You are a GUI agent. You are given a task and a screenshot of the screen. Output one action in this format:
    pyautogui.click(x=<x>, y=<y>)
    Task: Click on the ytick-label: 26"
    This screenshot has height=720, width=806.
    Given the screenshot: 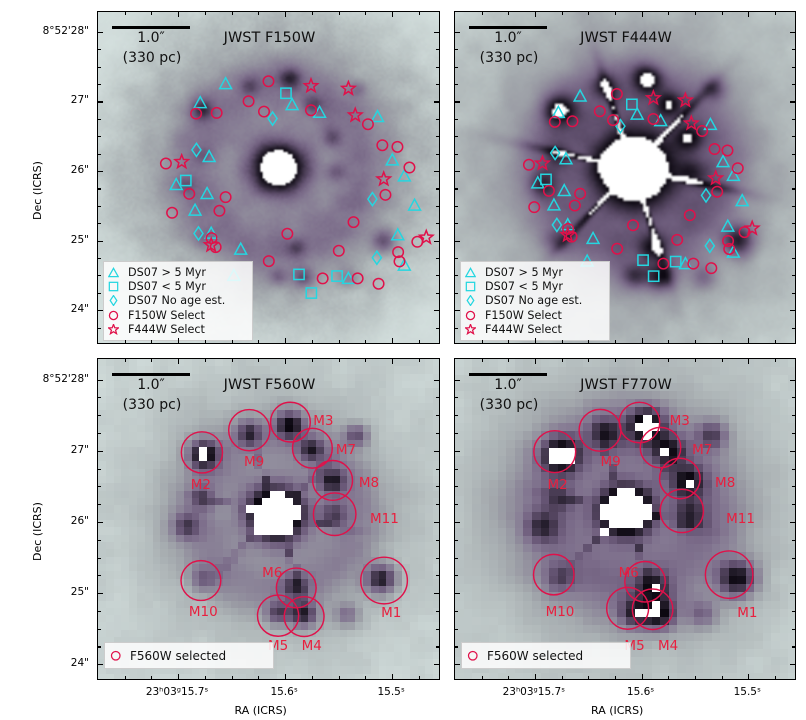 What is the action you would take?
    pyautogui.click(x=79, y=170)
    